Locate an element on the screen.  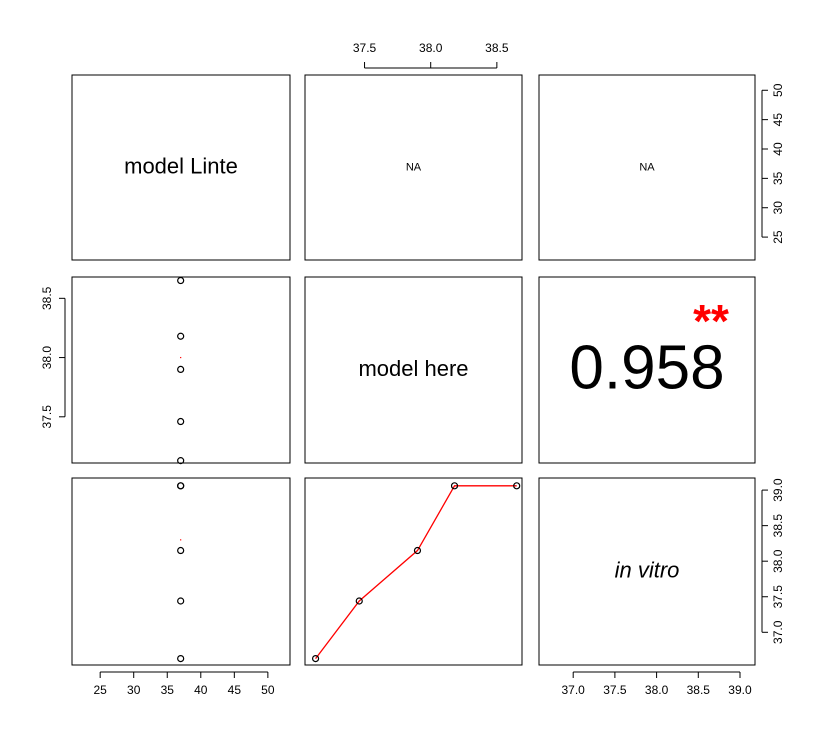
x-tick-label: 35 is located at coordinates (168, 690).